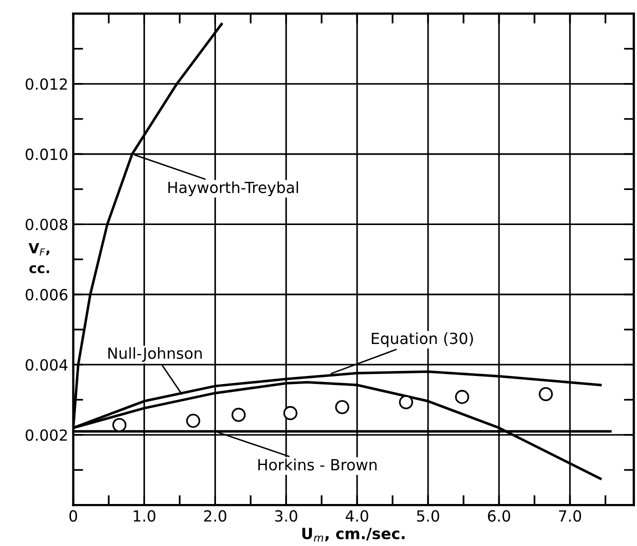 This screenshot has width=637, height=546. I want to click on x-tick-label: 5.0, so click(428, 516).